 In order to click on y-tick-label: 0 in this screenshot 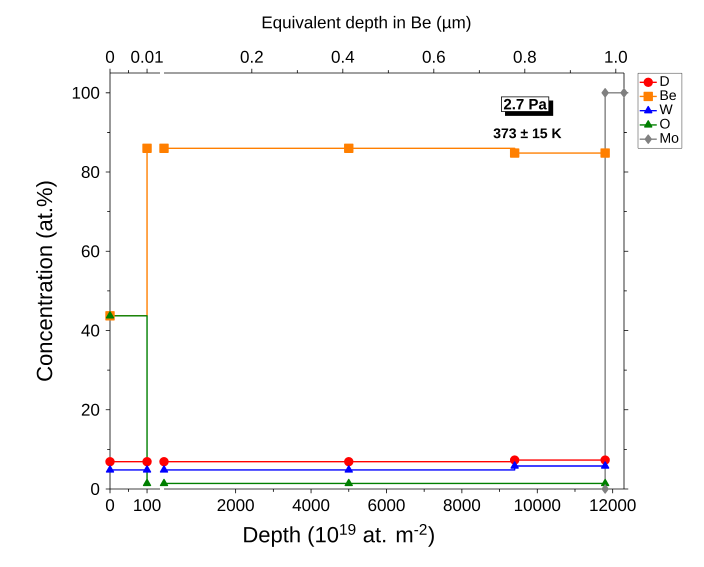, I will do `click(95, 489)`.